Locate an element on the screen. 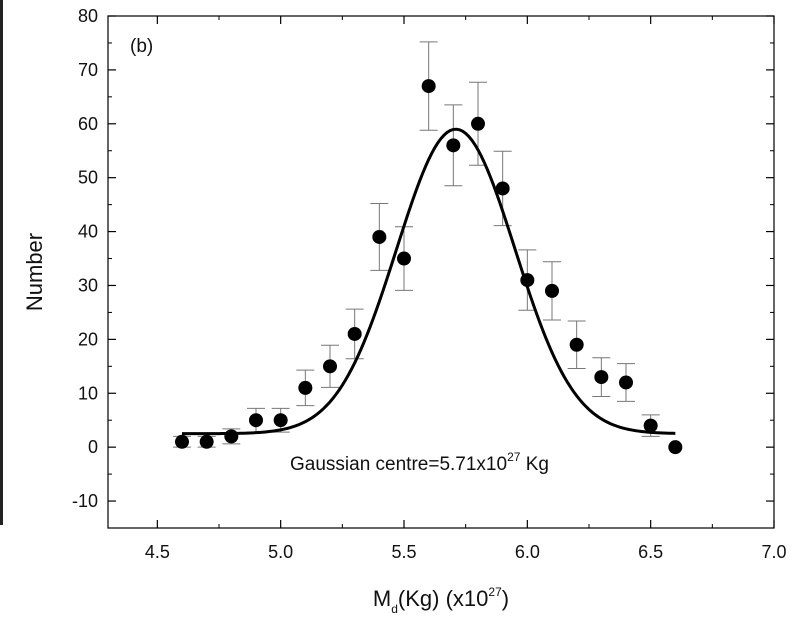 This screenshot has width=806, height=620. x-tick-label: 6.0 is located at coordinates (527, 552).